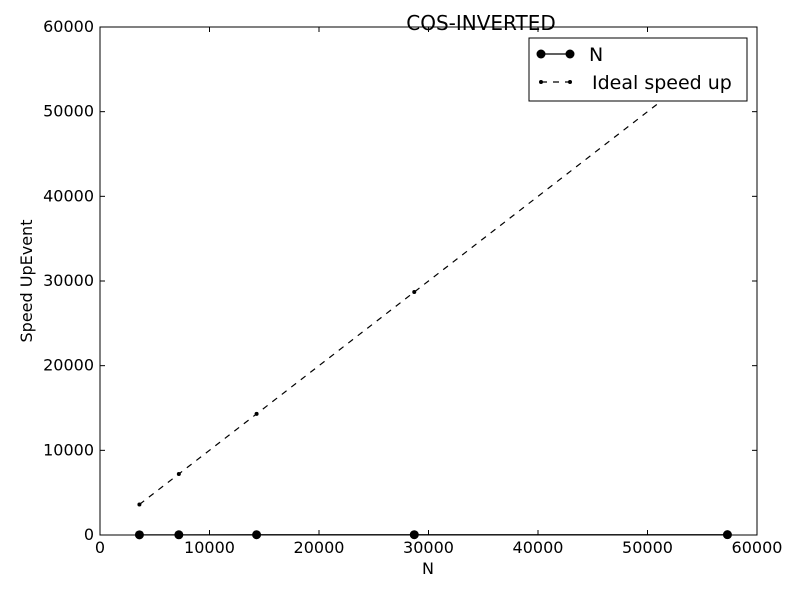 The image size is (800, 600). What do you see at coordinates (209, 547) in the screenshot?
I see `x-tick-label: 10000` at bounding box center [209, 547].